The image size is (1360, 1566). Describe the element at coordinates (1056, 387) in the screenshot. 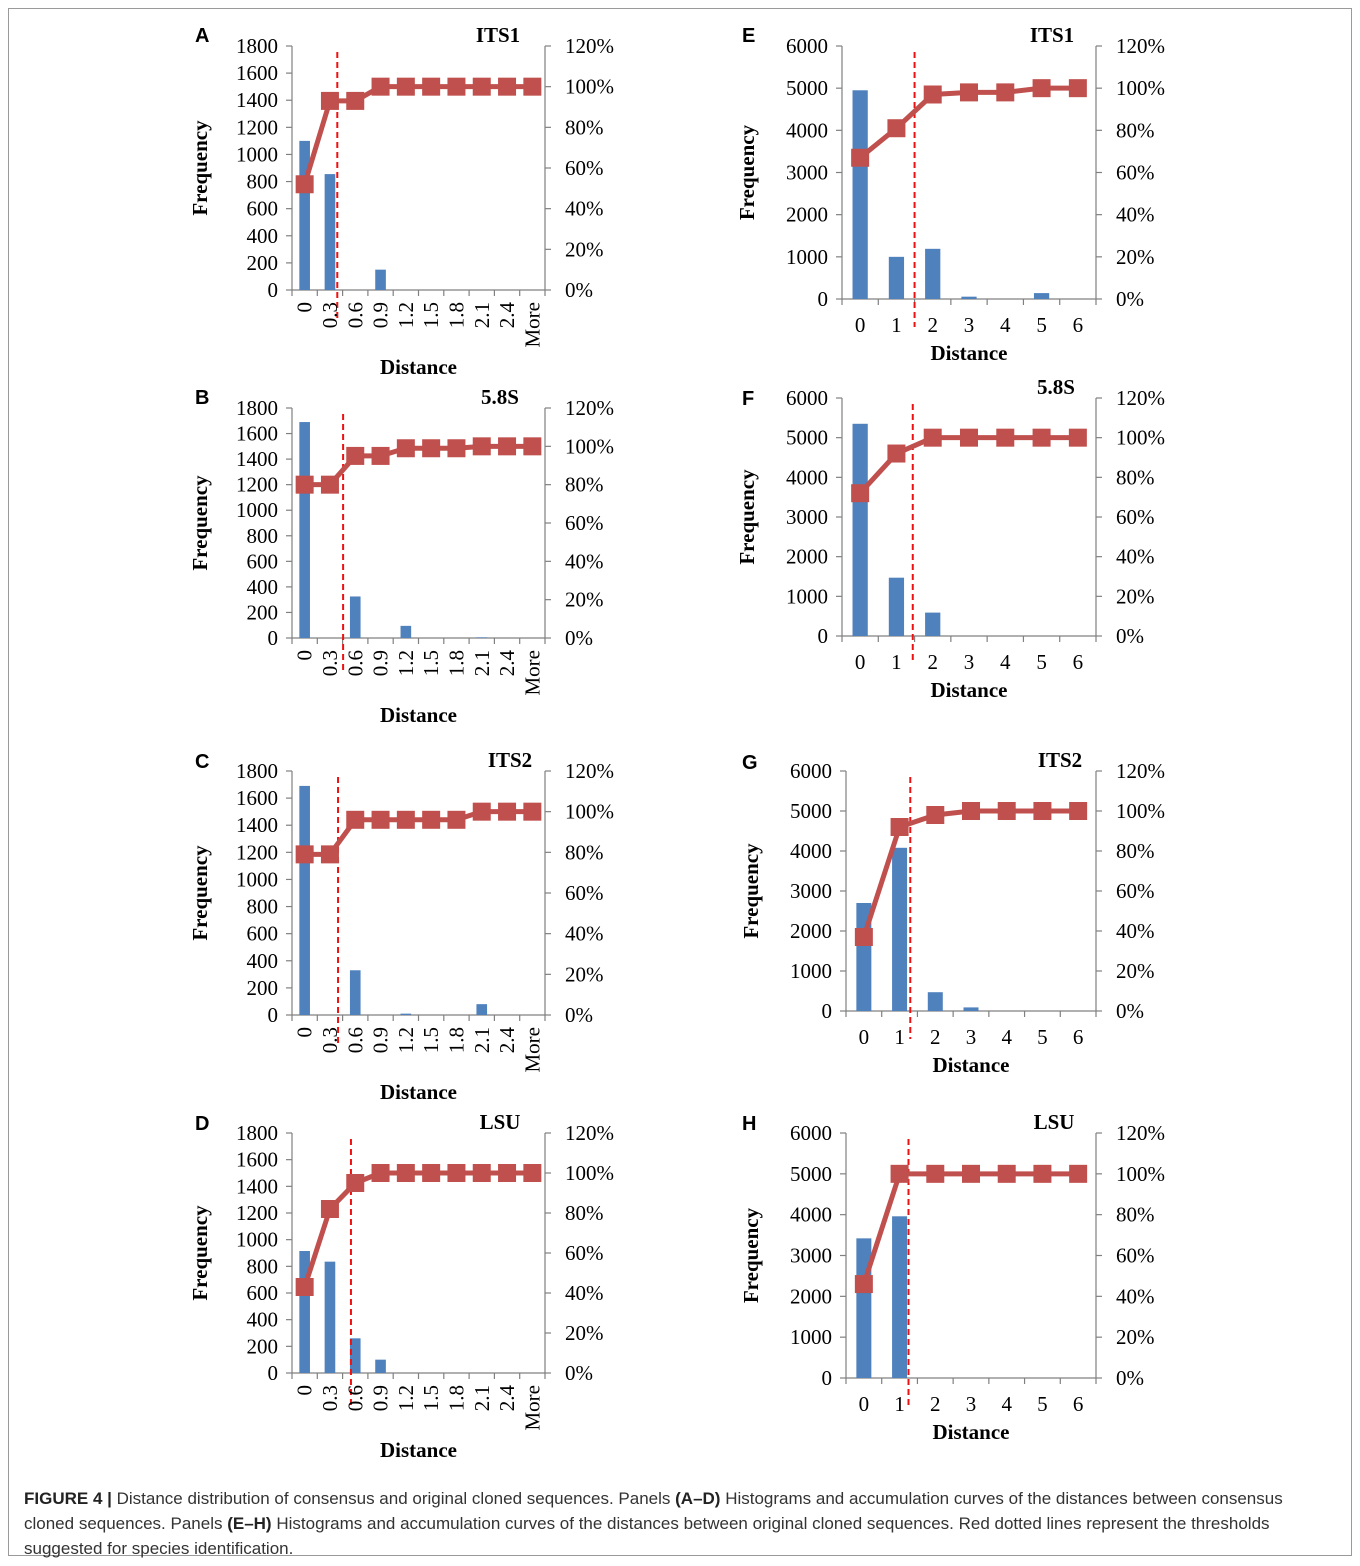

I see `panel-title: 5.8S` at that location.